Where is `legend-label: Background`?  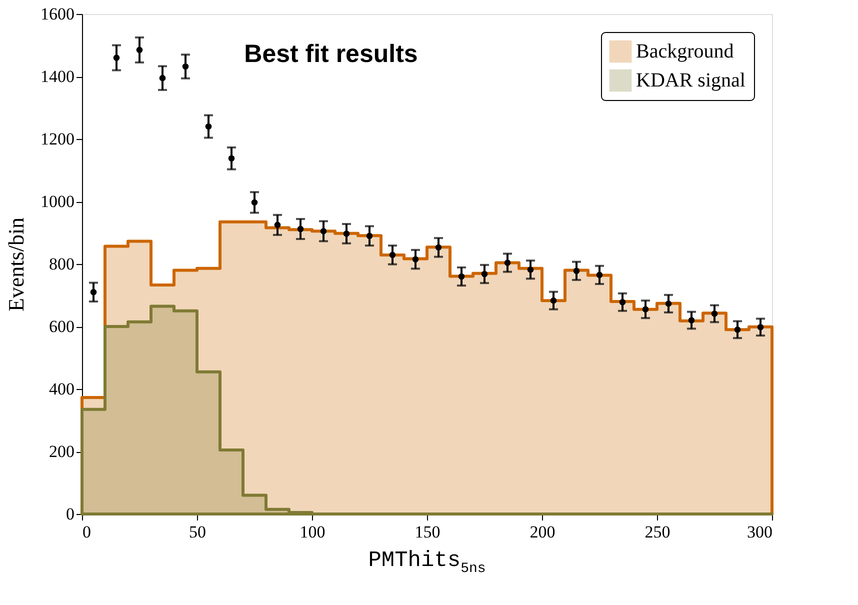
legend-label: Background is located at coordinates (685, 51).